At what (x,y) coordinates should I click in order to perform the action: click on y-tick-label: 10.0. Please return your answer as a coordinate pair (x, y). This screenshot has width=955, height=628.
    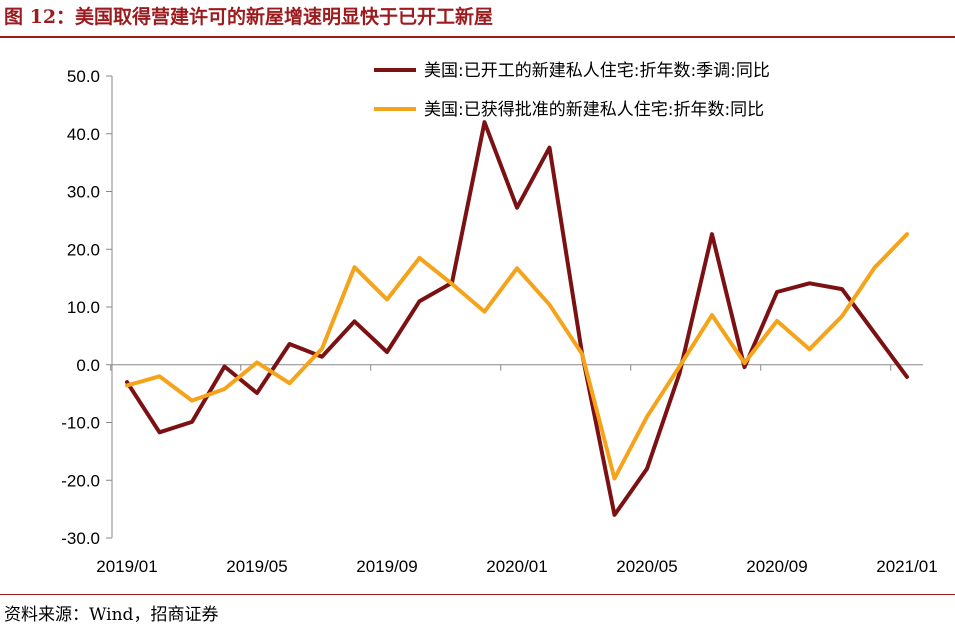
    Looking at the image, I should click on (83, 307).